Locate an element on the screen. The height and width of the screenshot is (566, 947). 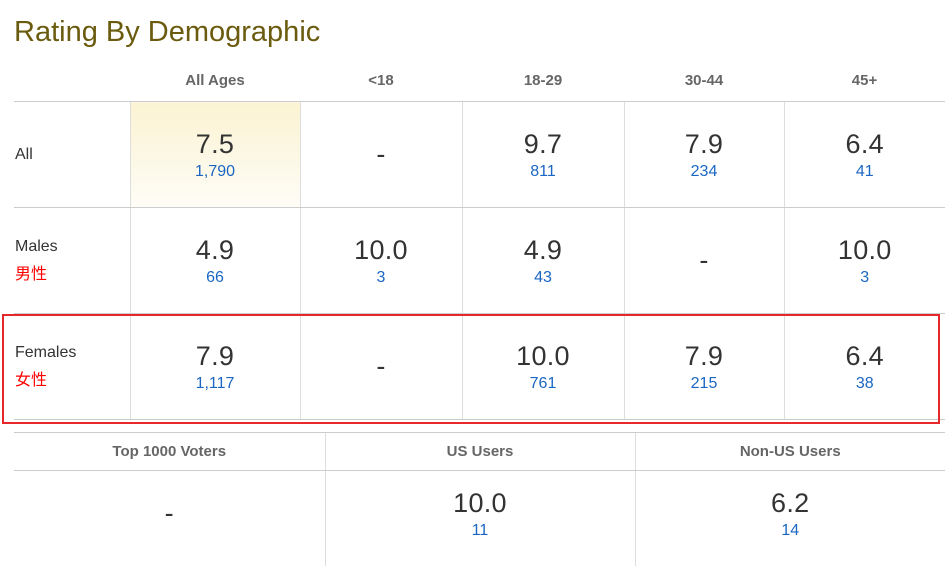
votes-link: 38 is located at coordinates (864, 383).